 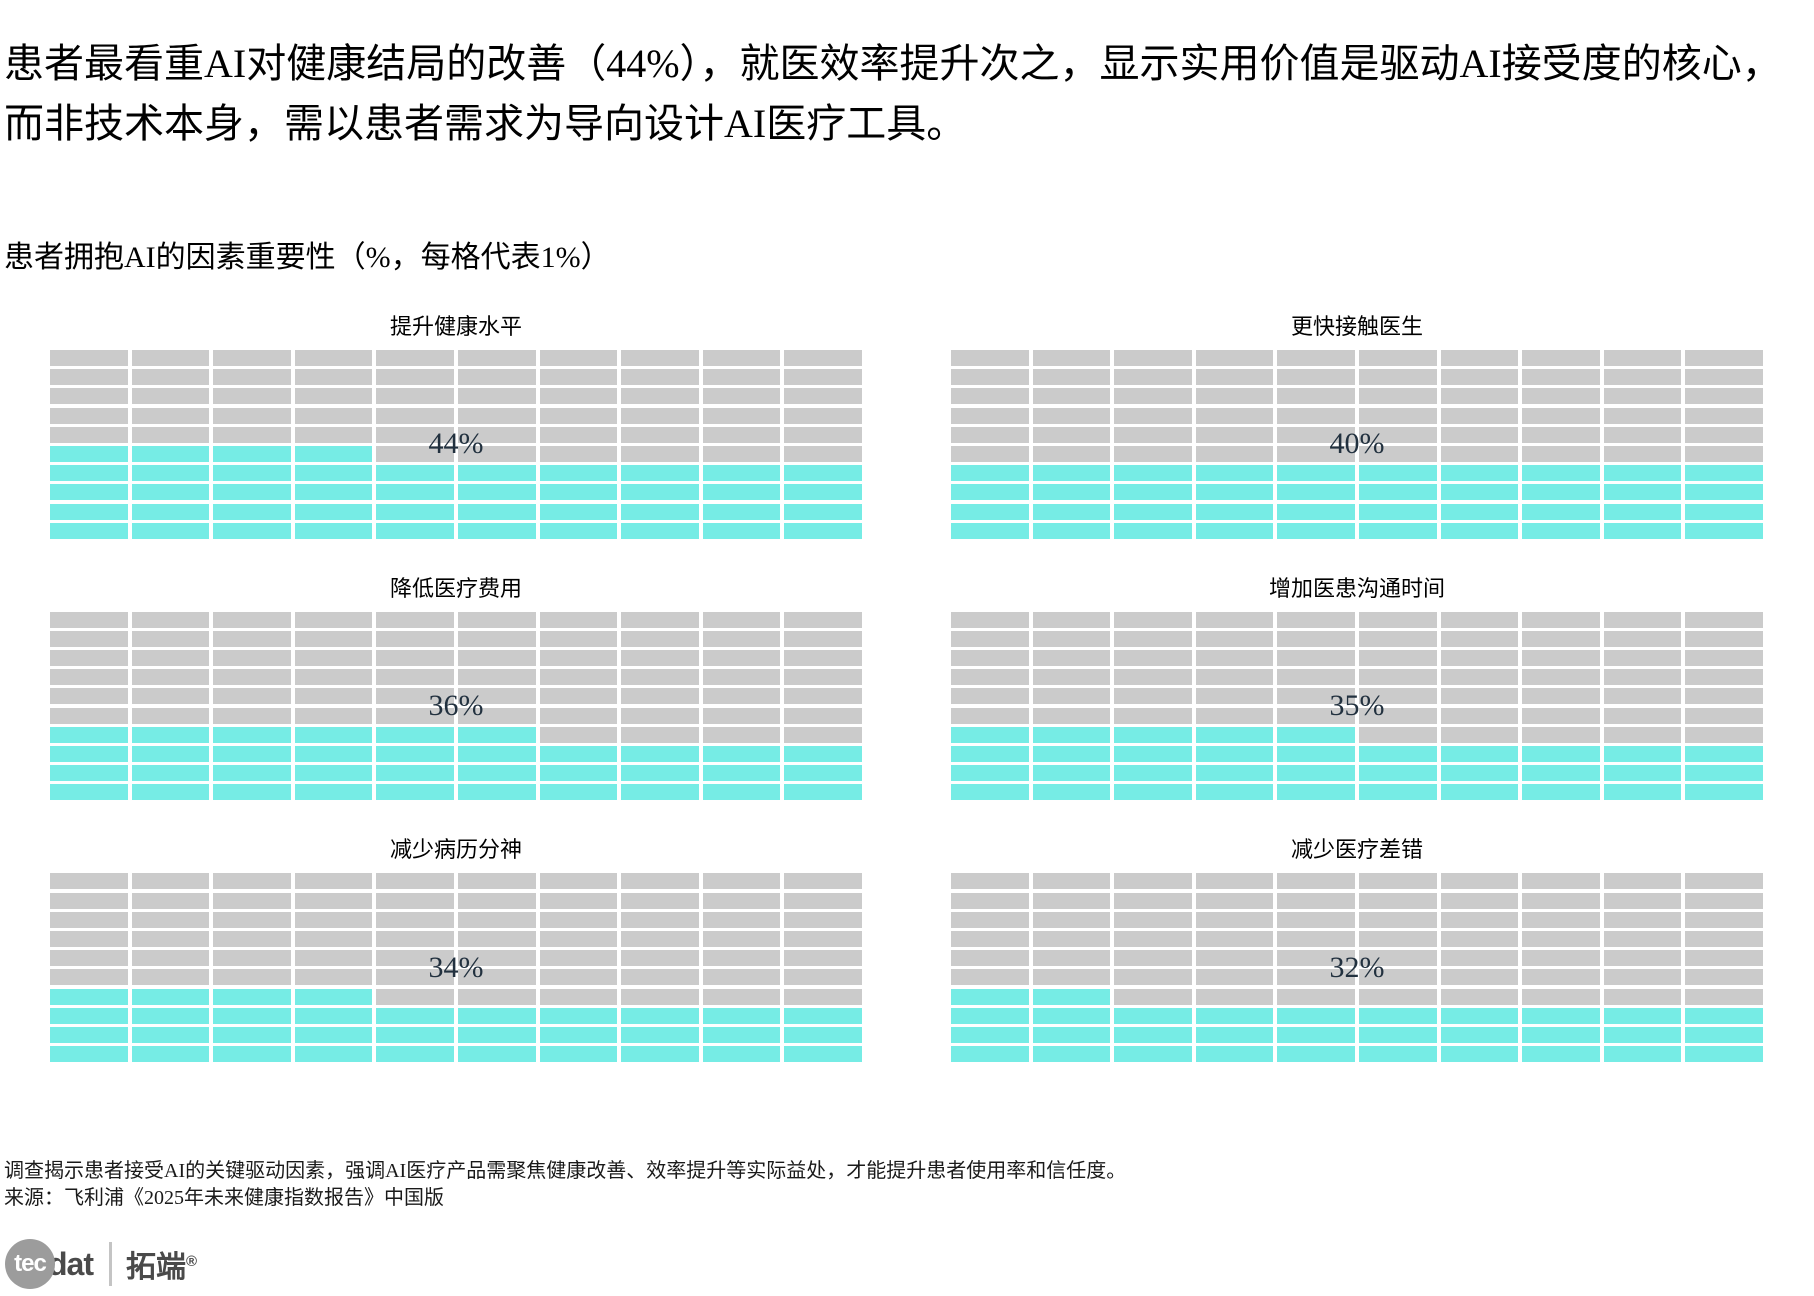 I want to click on waffle-chart-faster-doctor-access: 更快接触医生 40%, so click(x=1357, y=425).